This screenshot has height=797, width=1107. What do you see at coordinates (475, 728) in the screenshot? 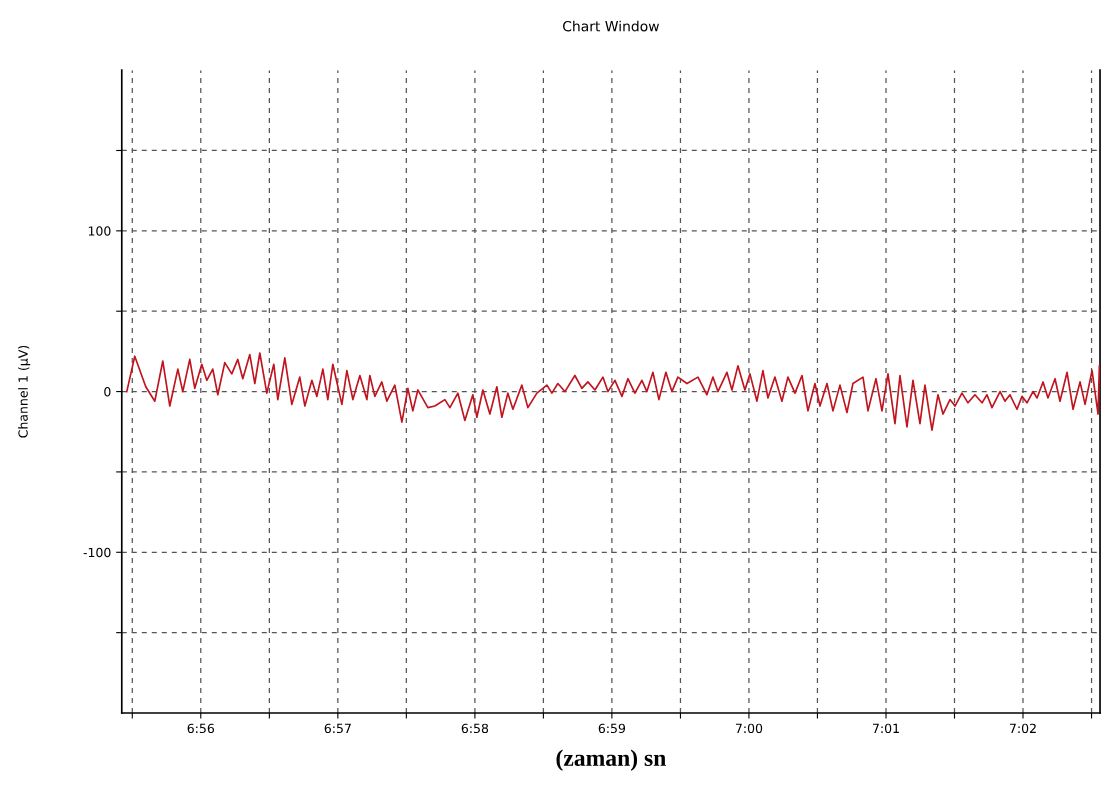
I see `x-tick-label: 6:58` at bounding box center [475, 728].